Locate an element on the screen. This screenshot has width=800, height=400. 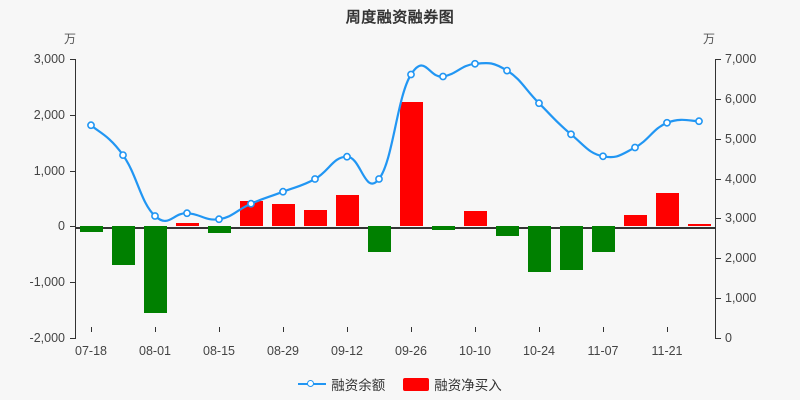
zero-baseline is located at coordinates (395, 228).